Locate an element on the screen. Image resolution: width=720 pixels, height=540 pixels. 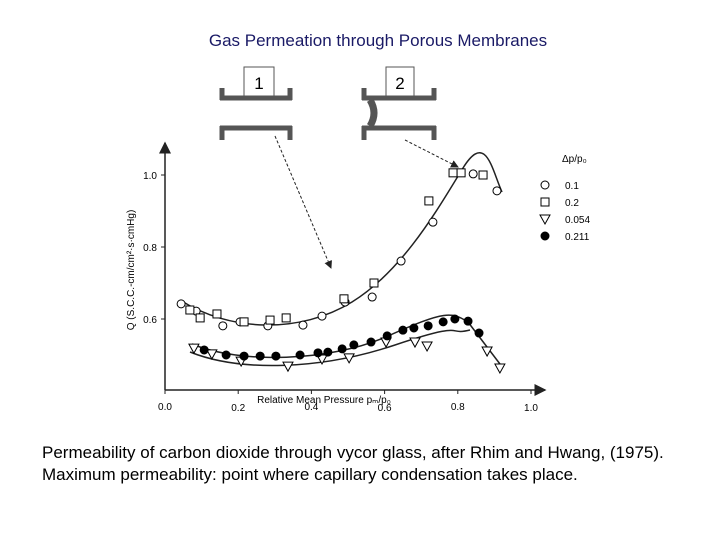
x-tick-label: 0.0 is located at coordinates (165, 407).